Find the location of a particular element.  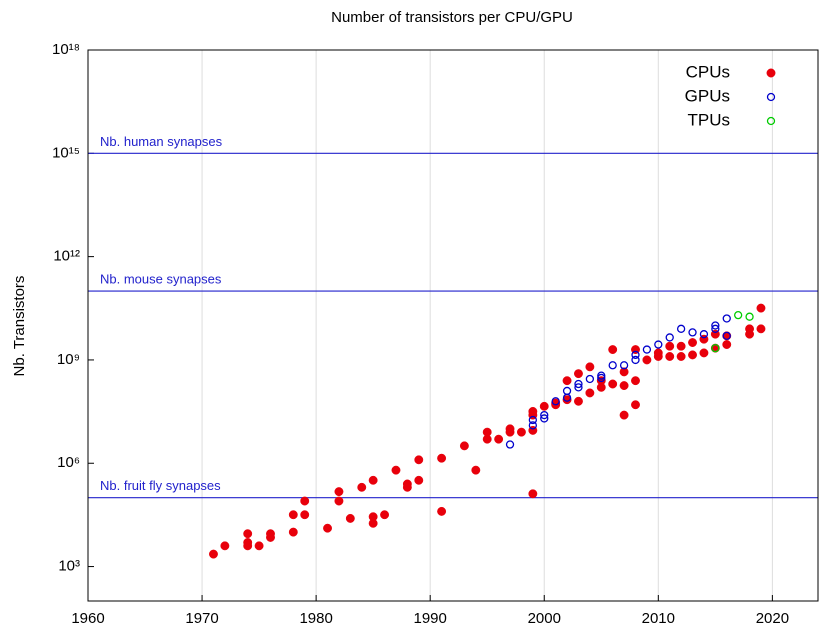

reference-label: Nb. human synapses is located at coordinates (161, 141).